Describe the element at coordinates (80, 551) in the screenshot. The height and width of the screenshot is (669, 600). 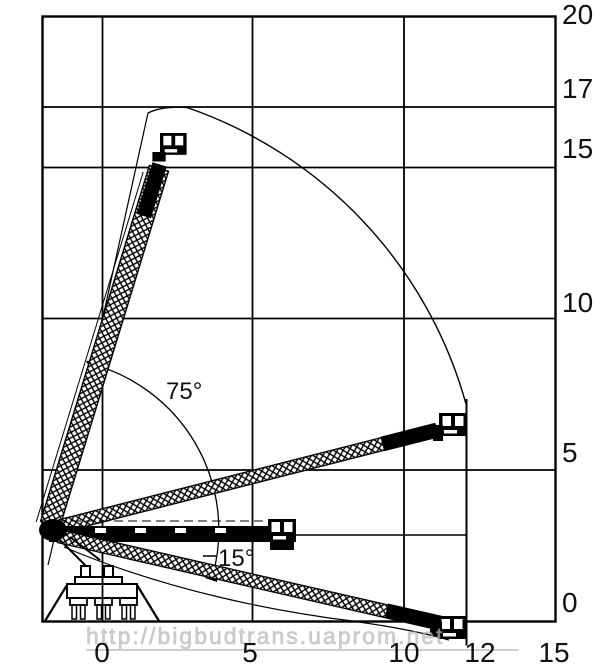
I see `turret-struts` at that location.